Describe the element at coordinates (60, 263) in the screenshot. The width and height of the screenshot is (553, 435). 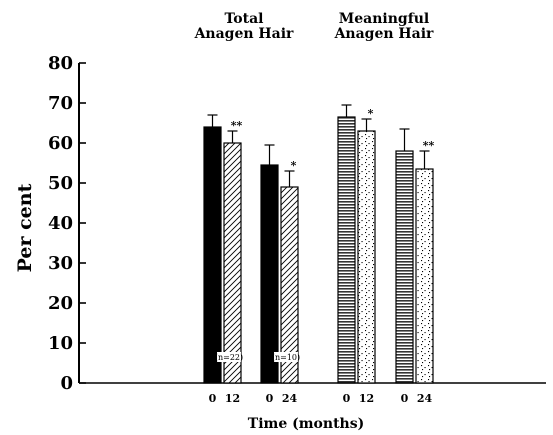
I see `y-tick-label: 30` at that location.